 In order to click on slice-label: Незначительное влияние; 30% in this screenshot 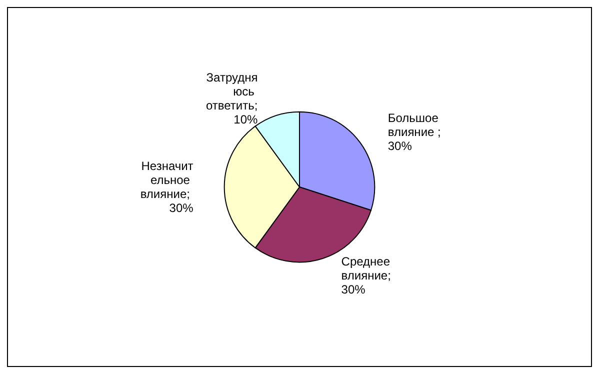, I will do `click(167, 187)`.